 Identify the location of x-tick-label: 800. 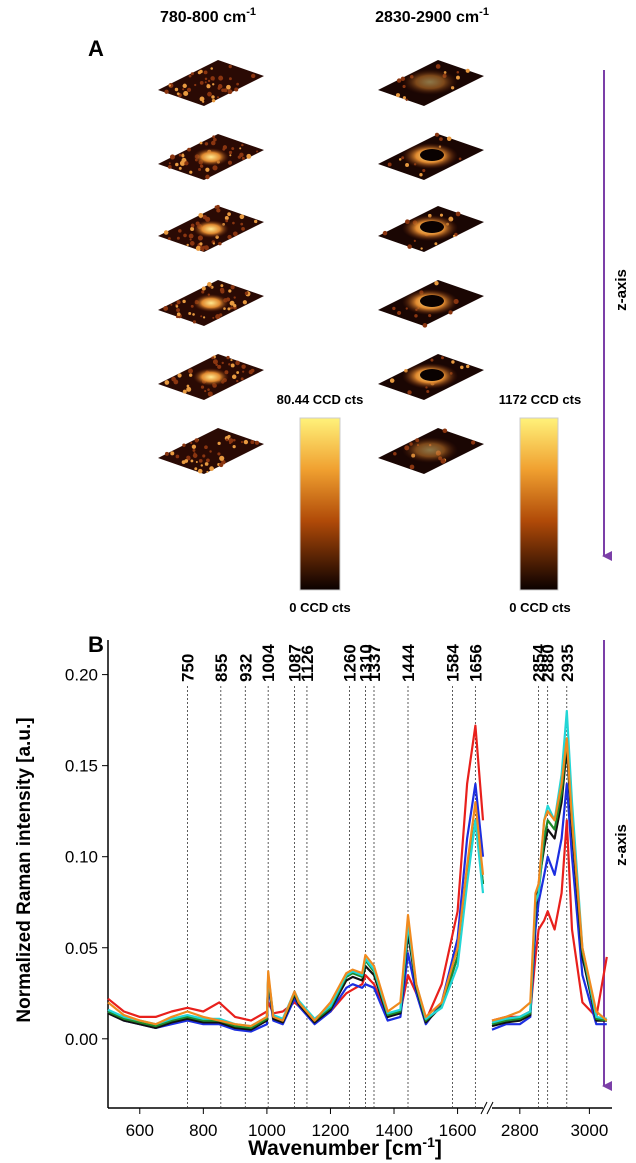
(203, 1130).